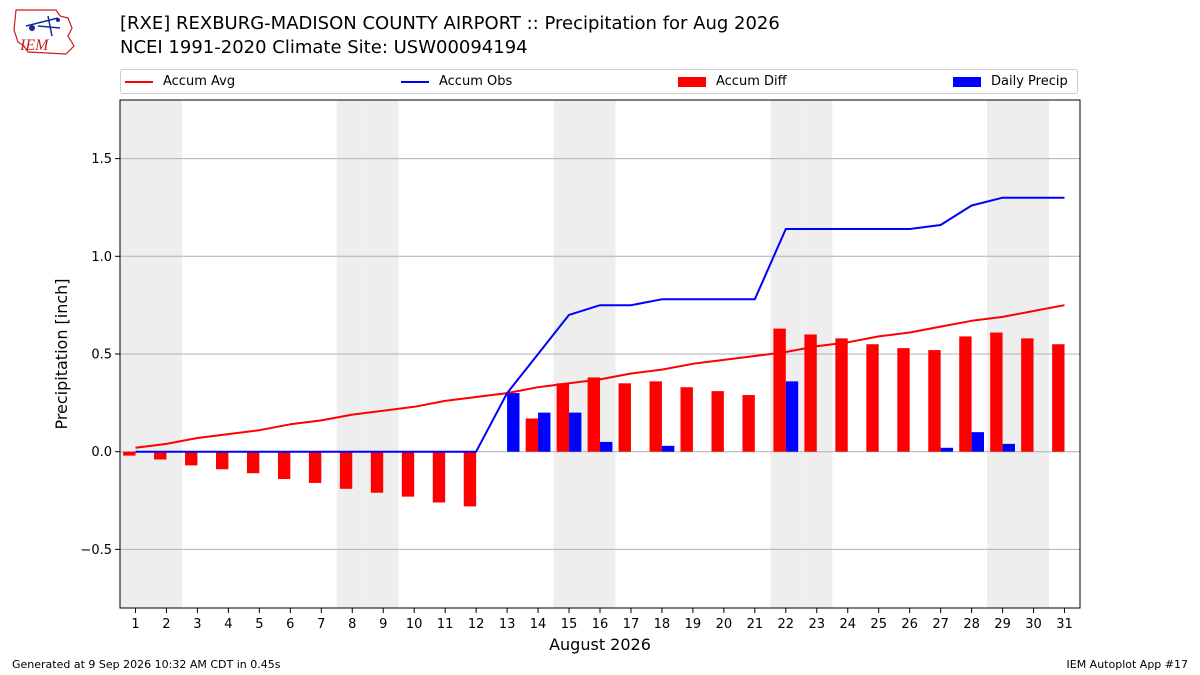 The image size is (1200, 675). I want to click on iem-logo: IEM, so click(44, 32).